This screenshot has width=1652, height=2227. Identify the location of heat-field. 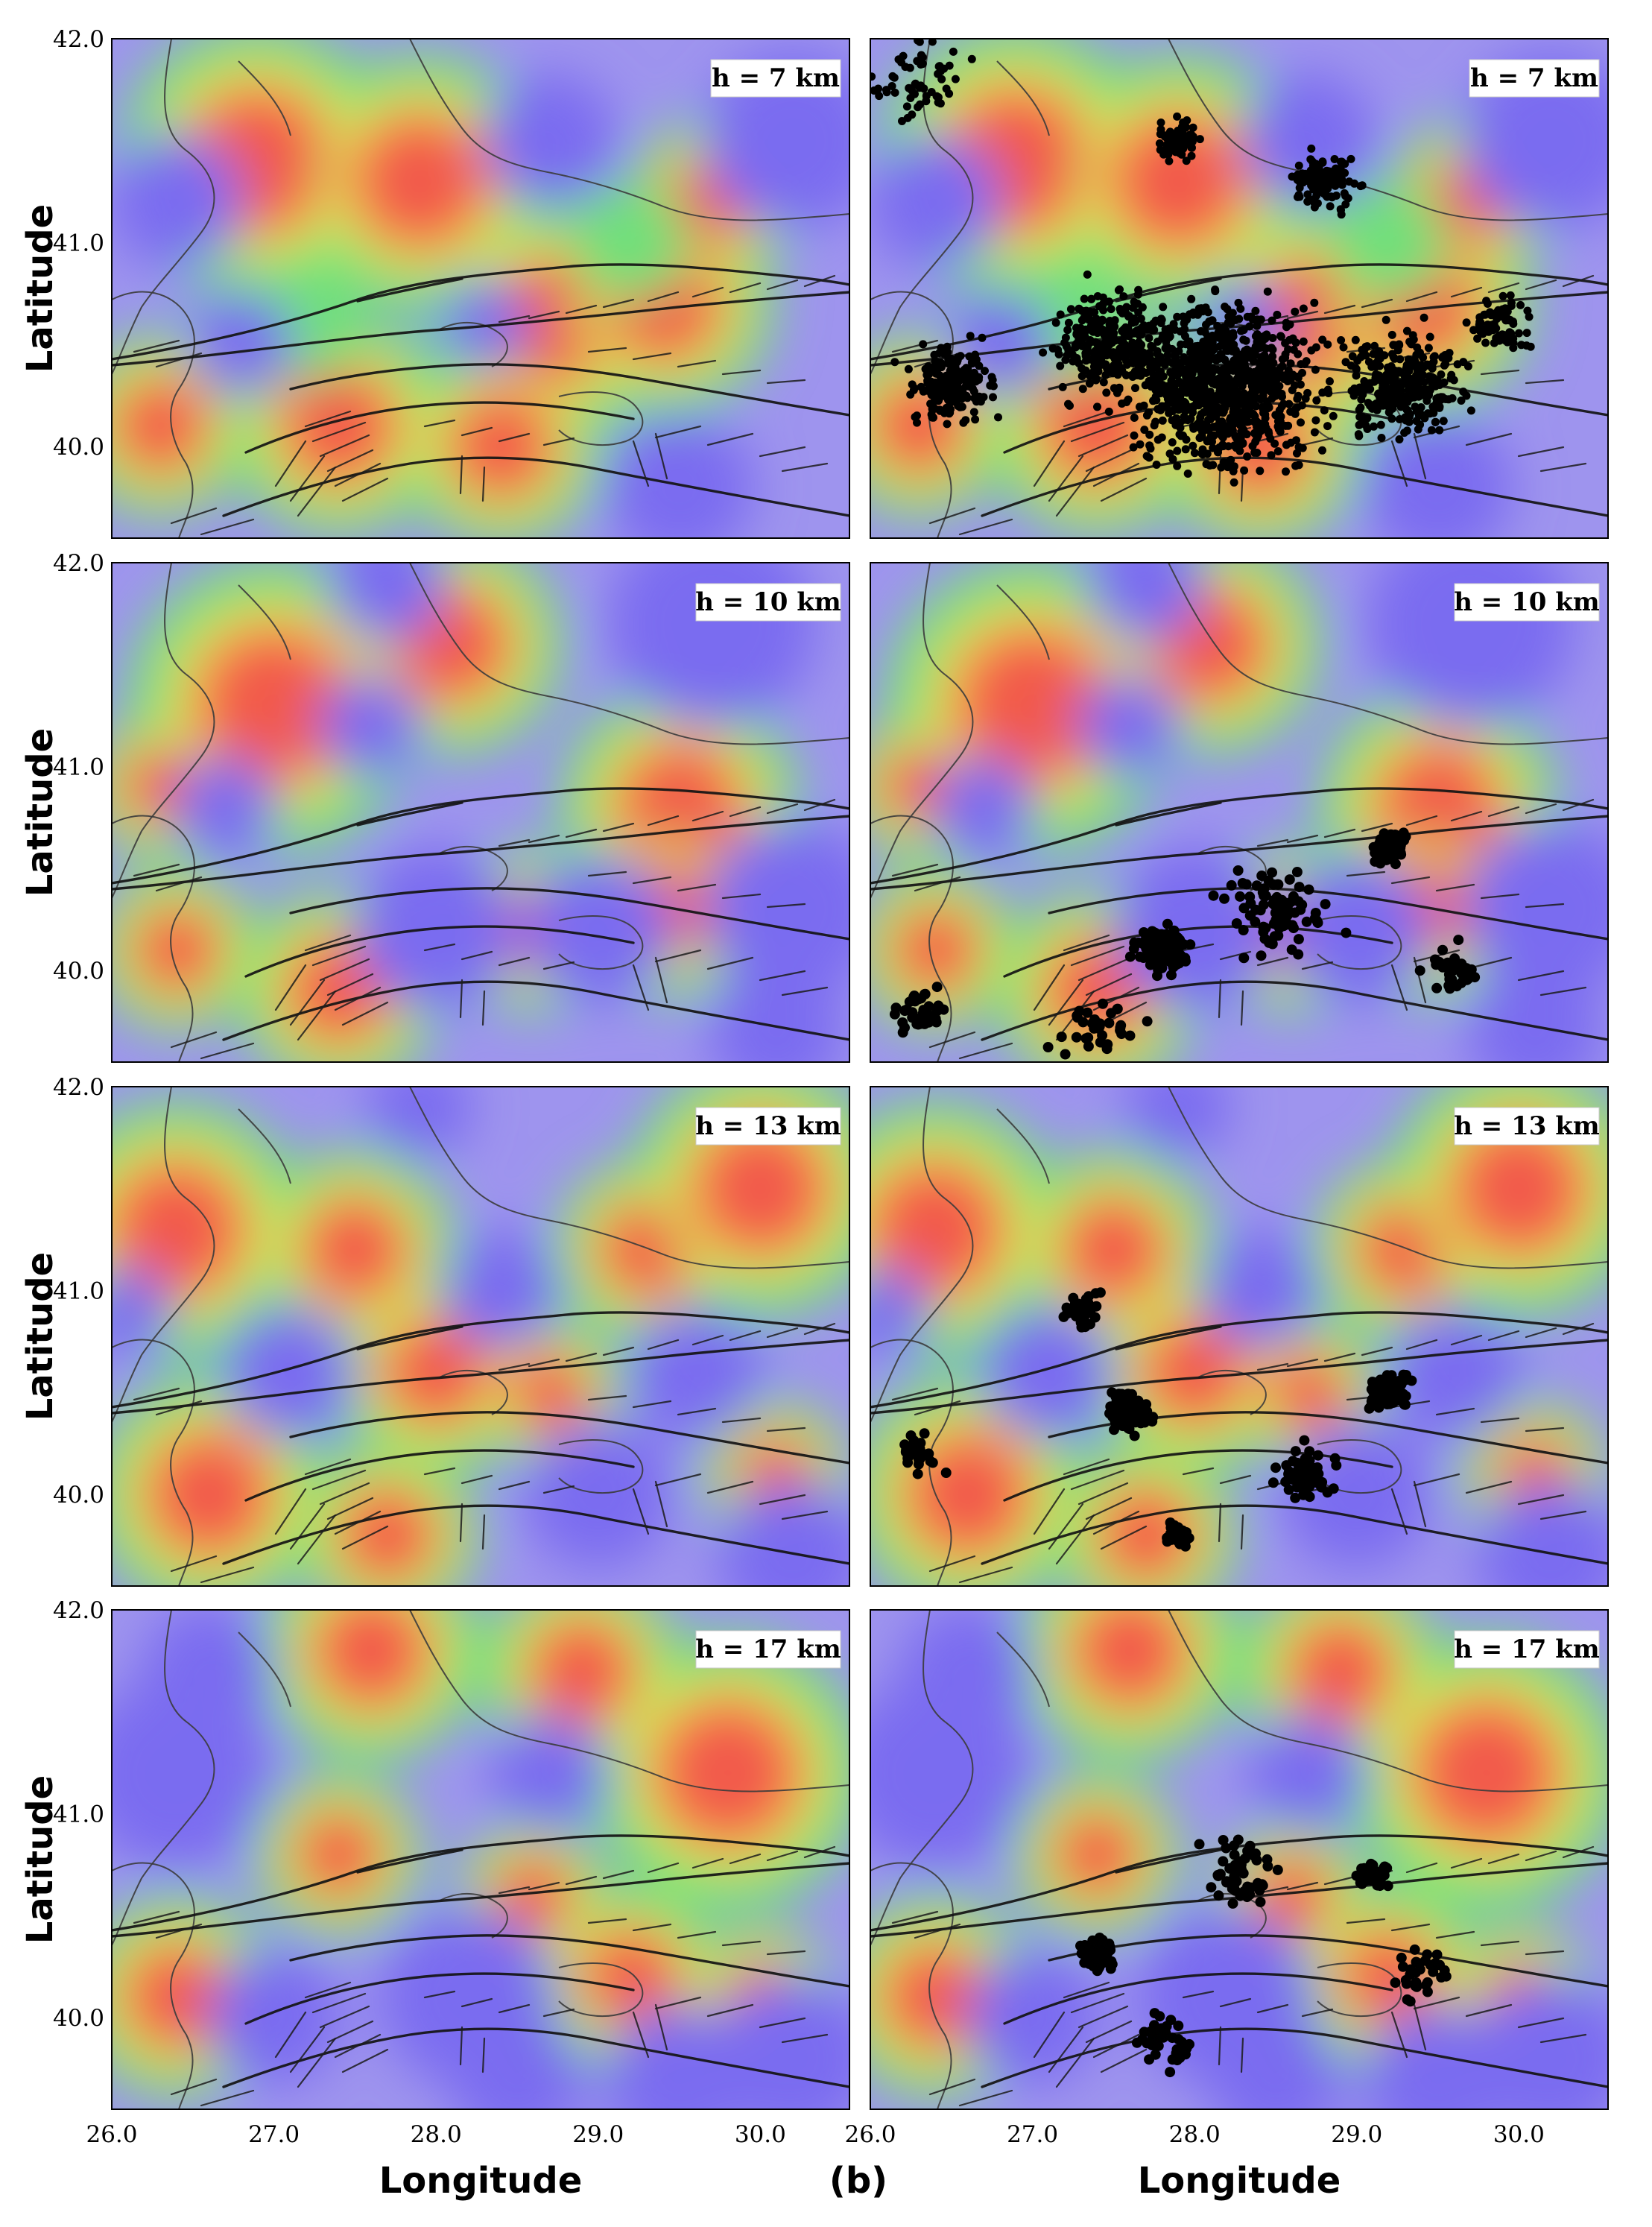
(1239, 1860).